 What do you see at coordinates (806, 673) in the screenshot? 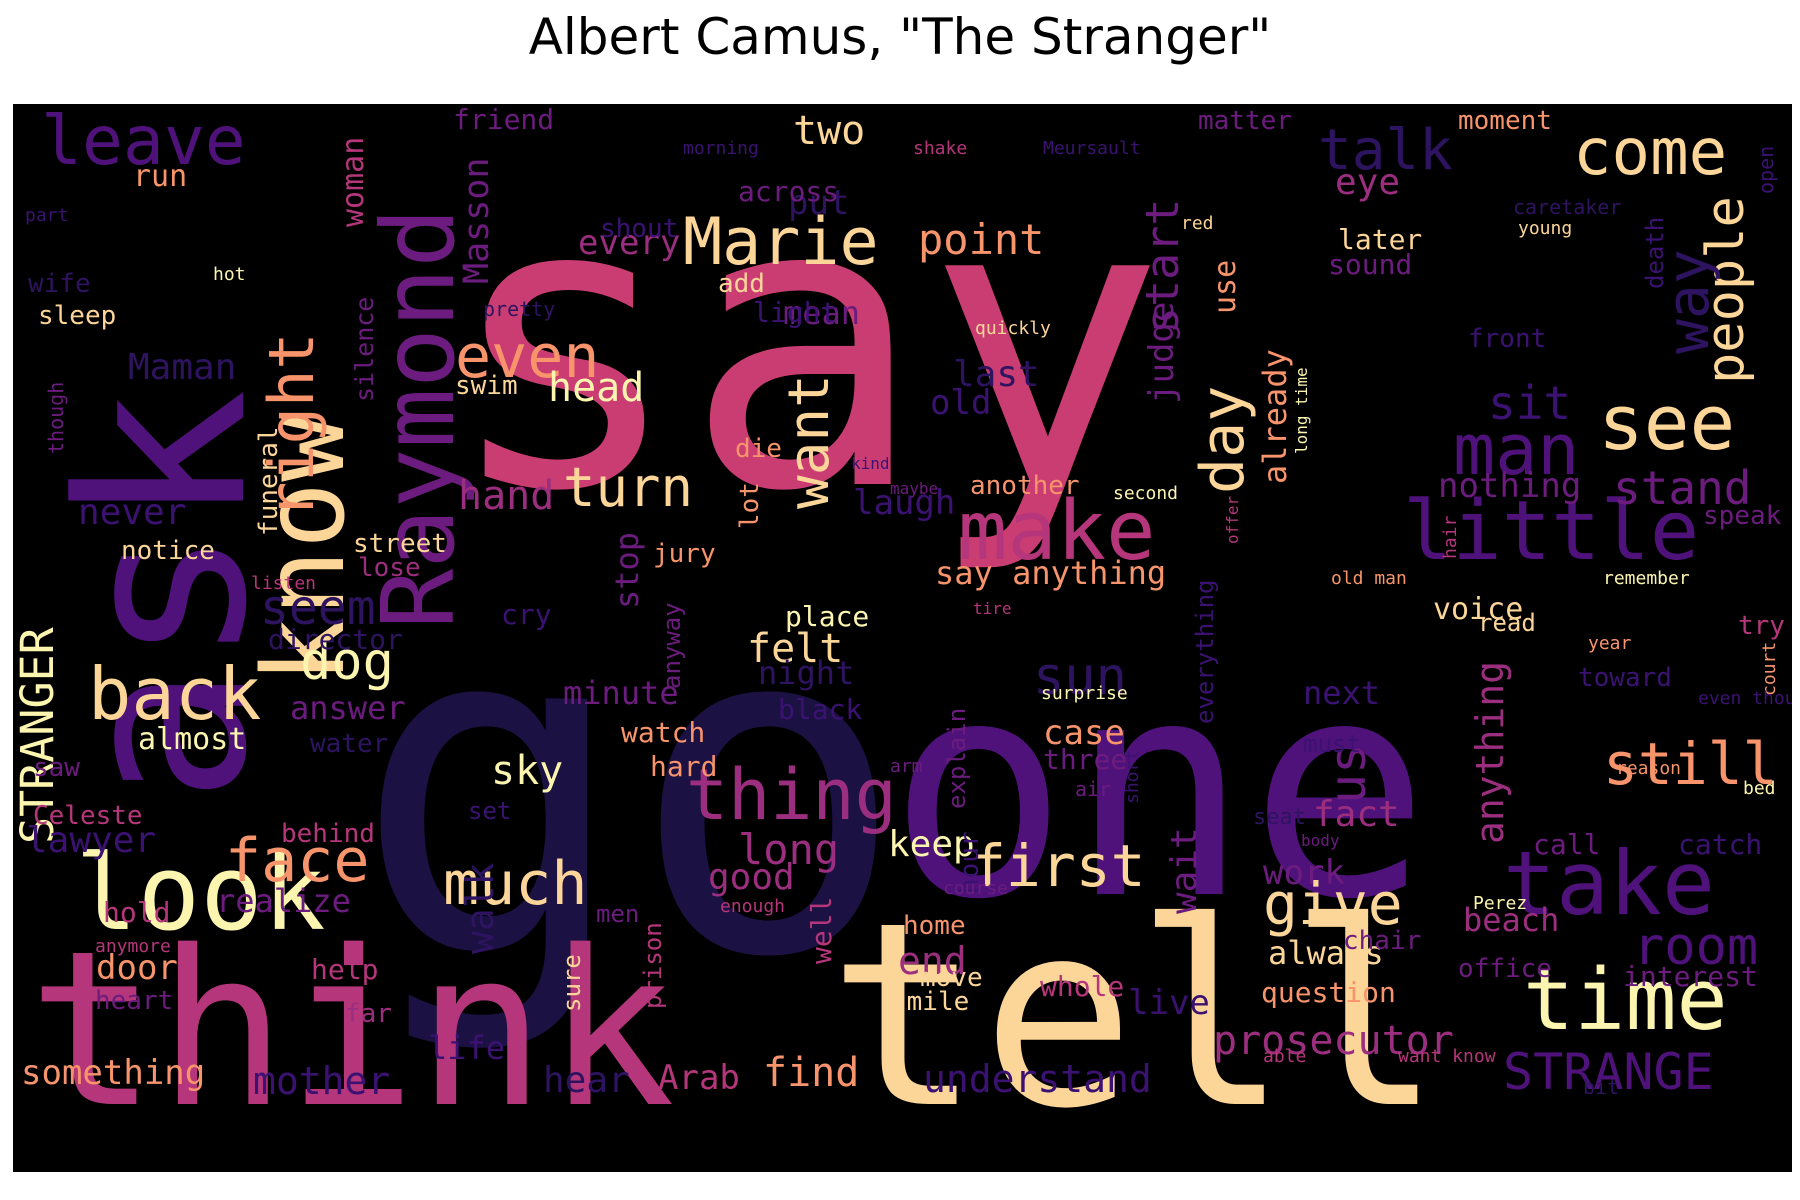
I see `word-night: night` at bounding box center [806, 673].